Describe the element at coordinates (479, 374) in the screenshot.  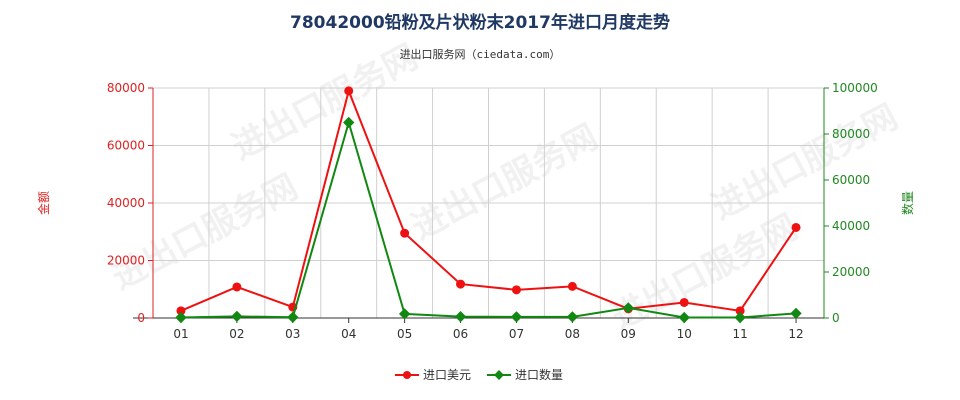
I see `legend: 进口美元 进口数量` at that location.